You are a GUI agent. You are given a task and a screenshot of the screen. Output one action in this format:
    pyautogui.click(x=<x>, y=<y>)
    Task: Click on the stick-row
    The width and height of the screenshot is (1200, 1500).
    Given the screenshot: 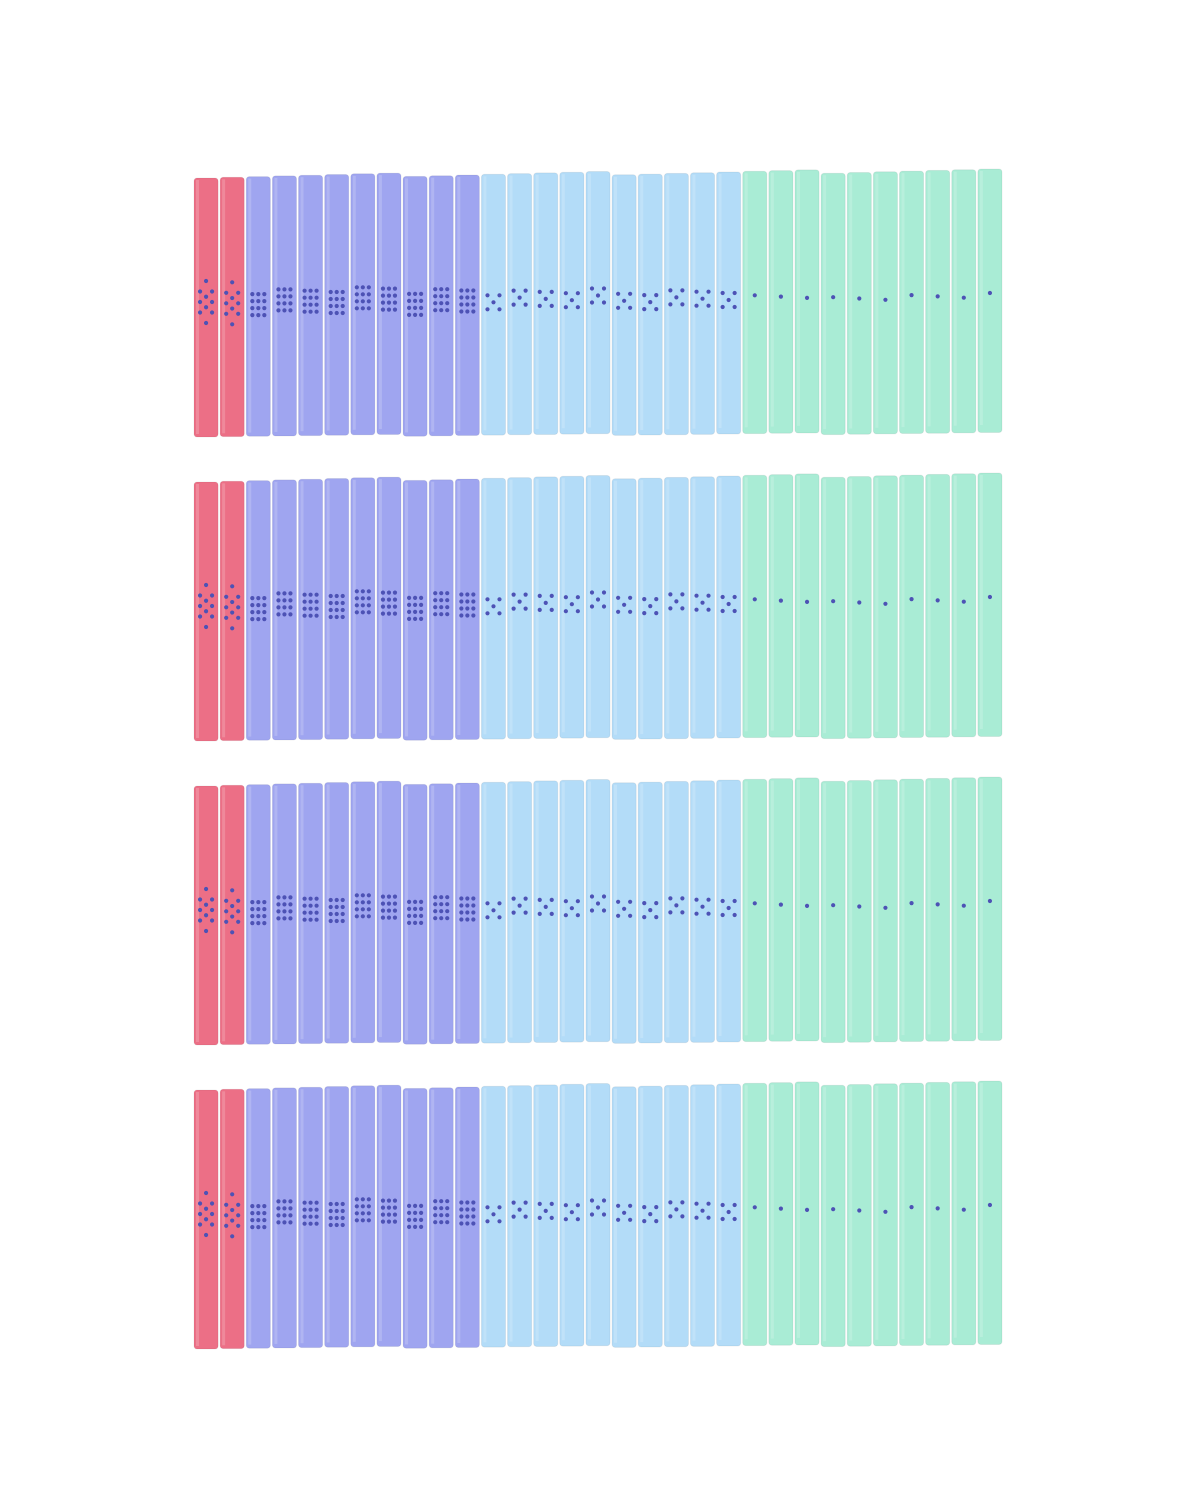 What is the action you would take?
    pyautogui.click(x=598, y=1215)
    